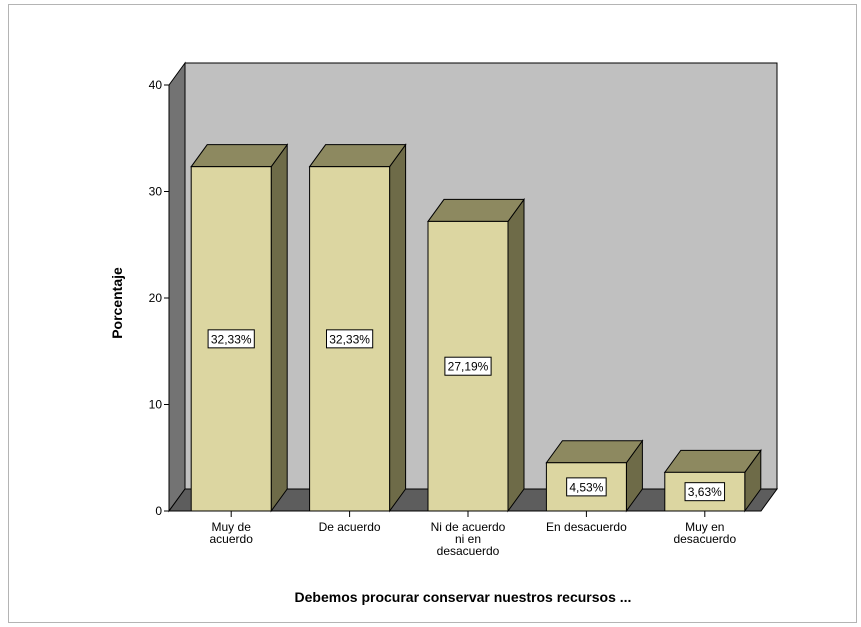 The image size is (861, 627). I want to click on data-label-text: 3,63%, so click(705, 492).